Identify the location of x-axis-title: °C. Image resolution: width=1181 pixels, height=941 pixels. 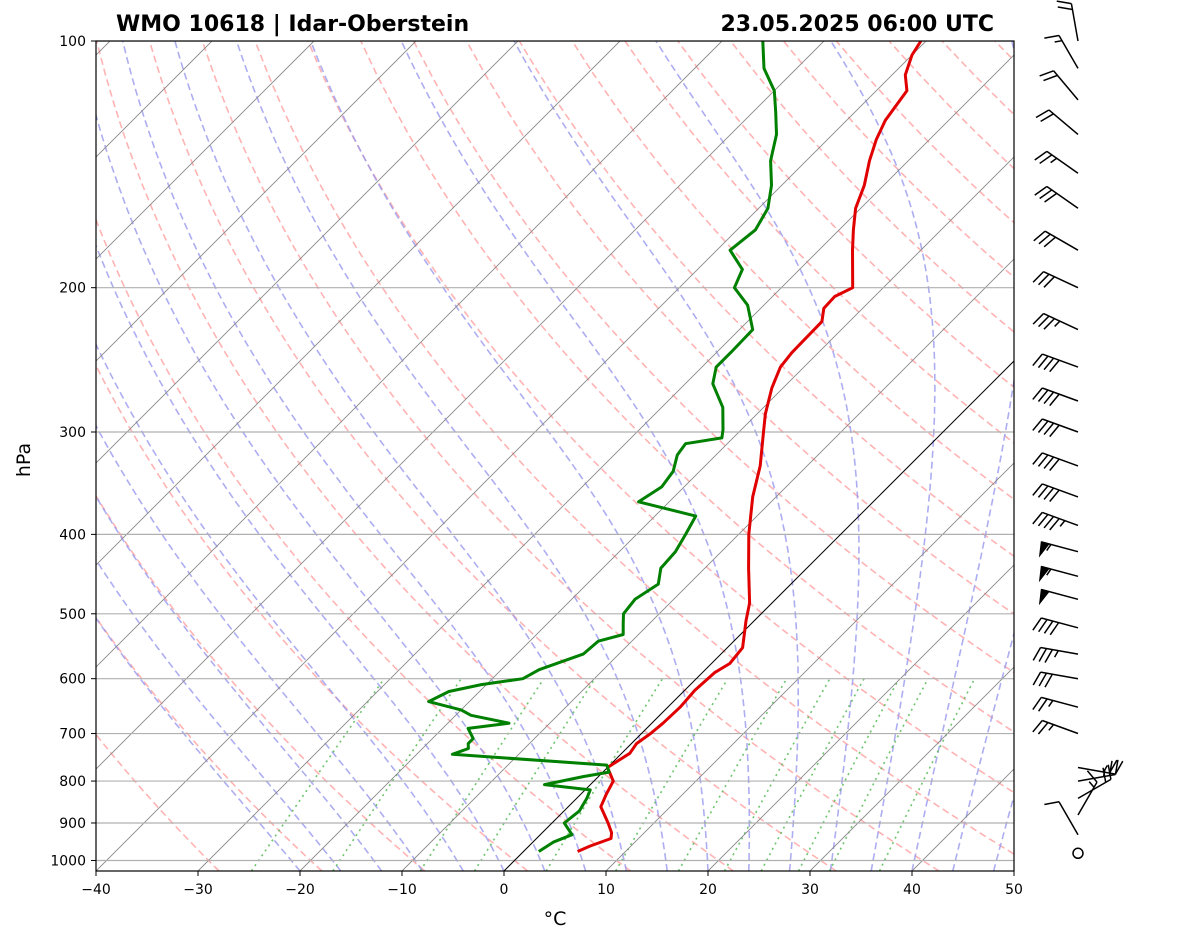
(555, 919).